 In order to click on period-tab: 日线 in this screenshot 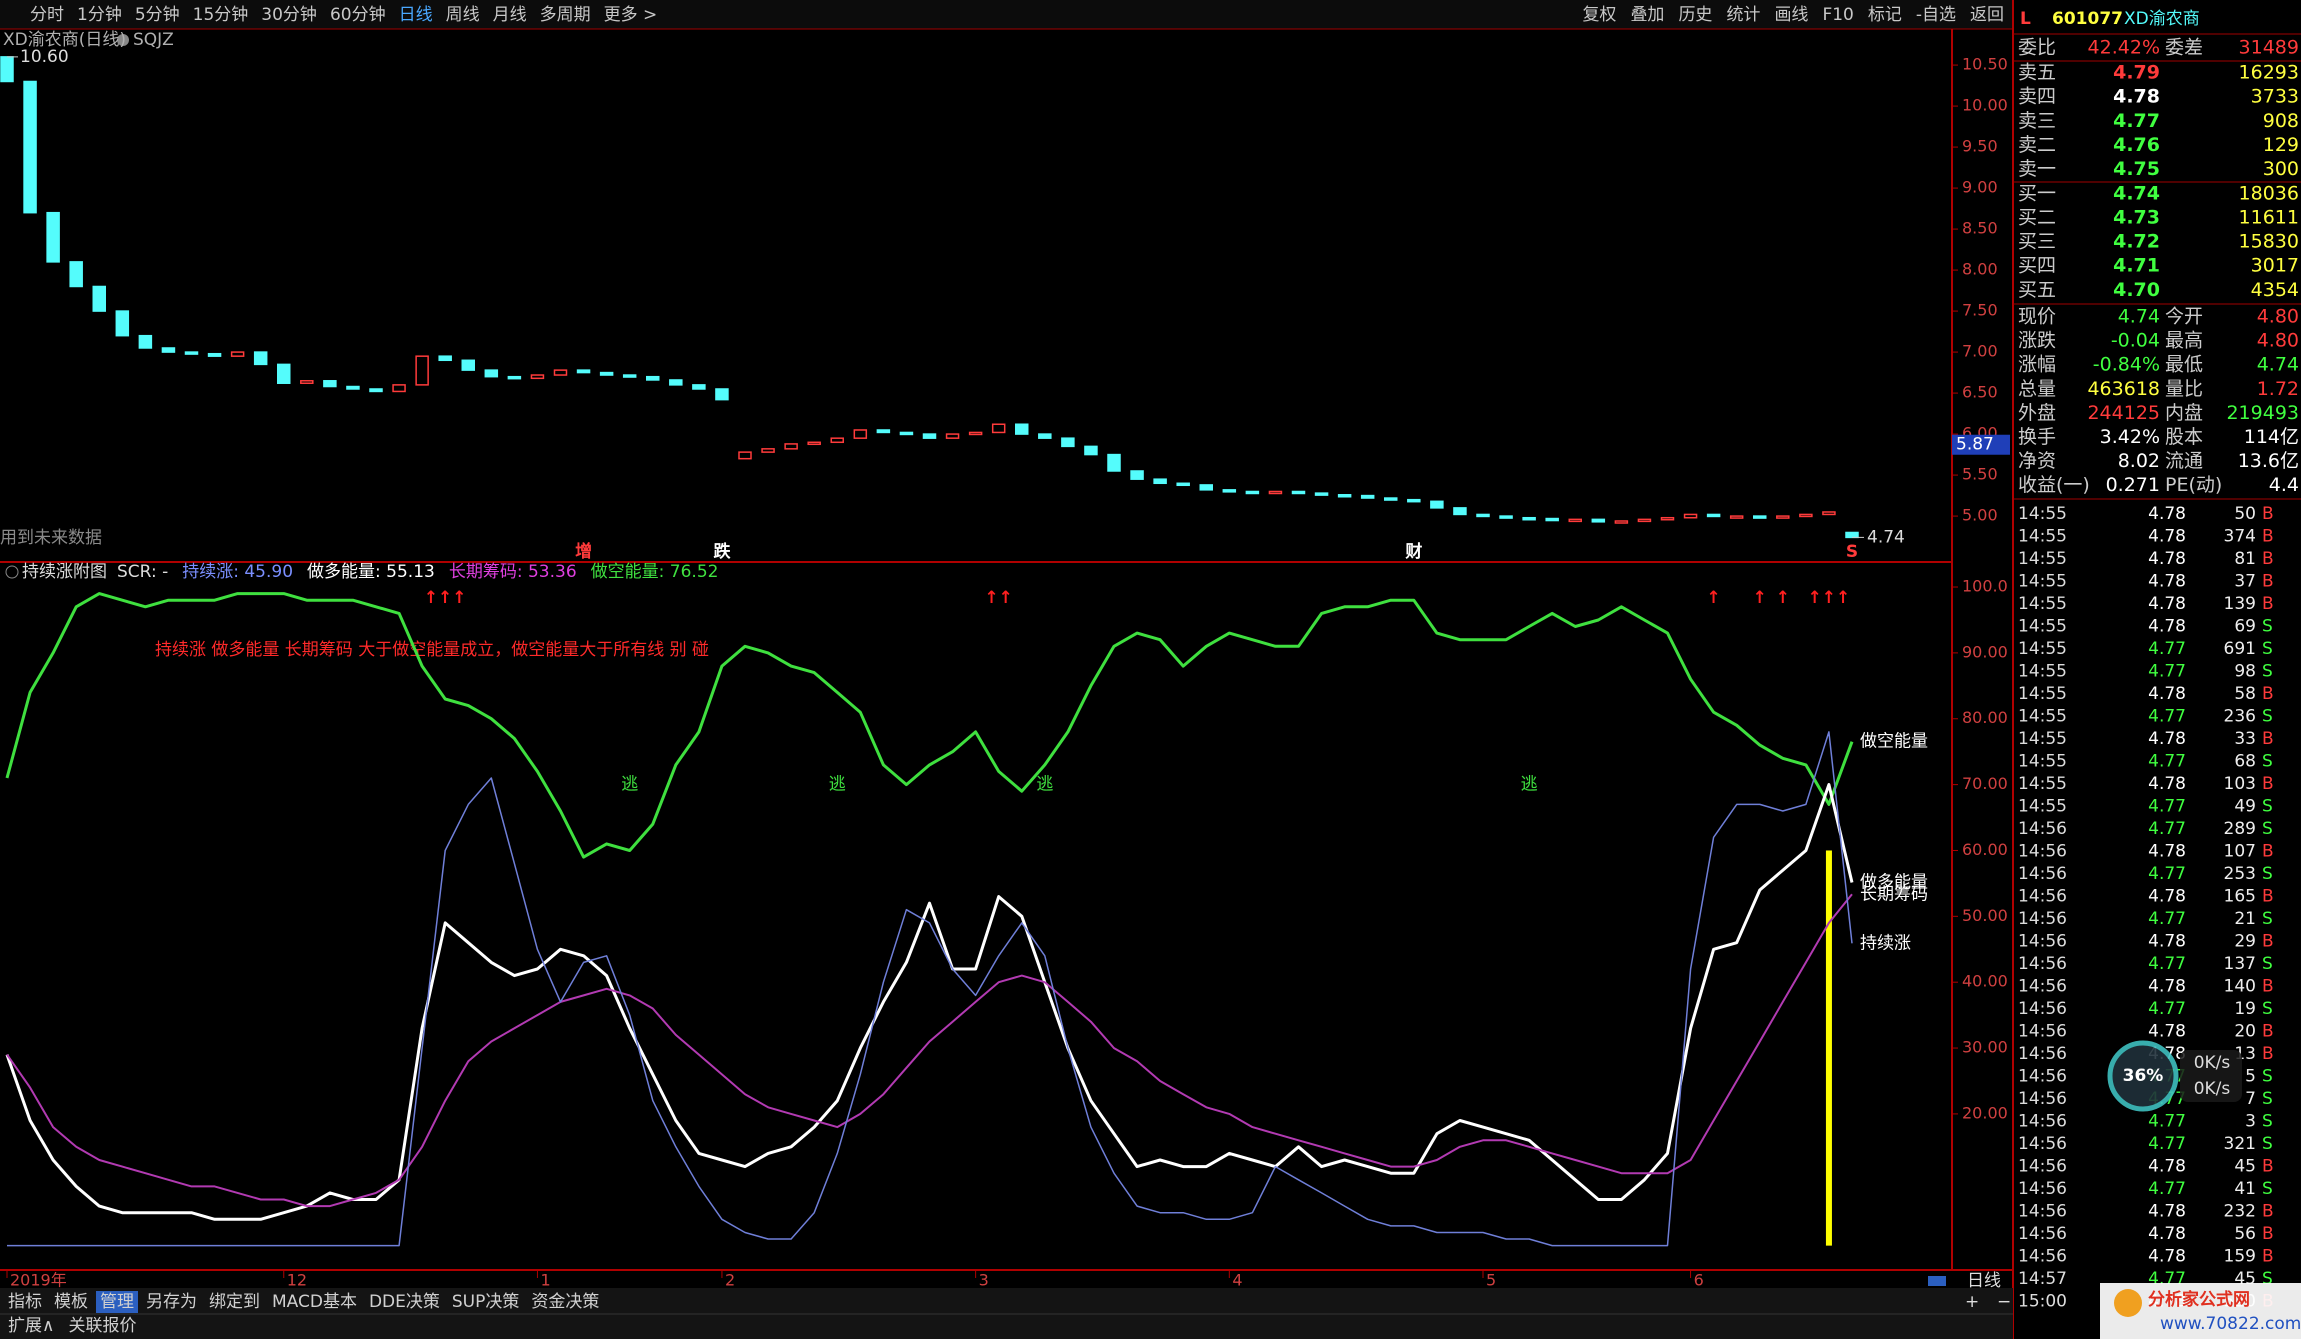, I will do `click(416, 15)`.